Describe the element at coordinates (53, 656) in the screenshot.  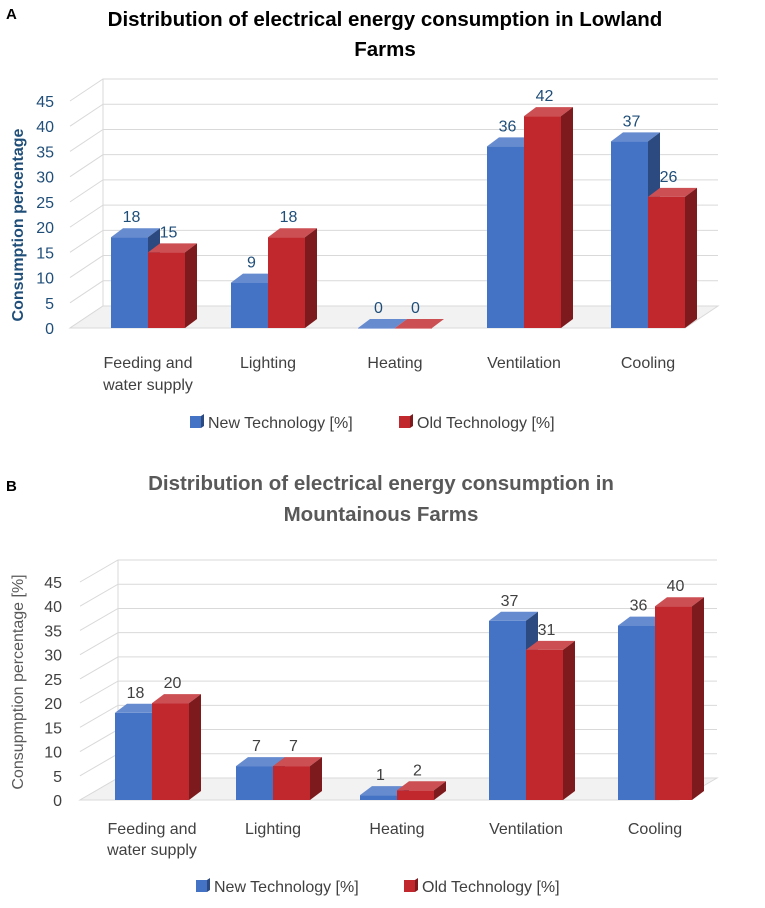
I see `y-tick-label: 30` at that location.